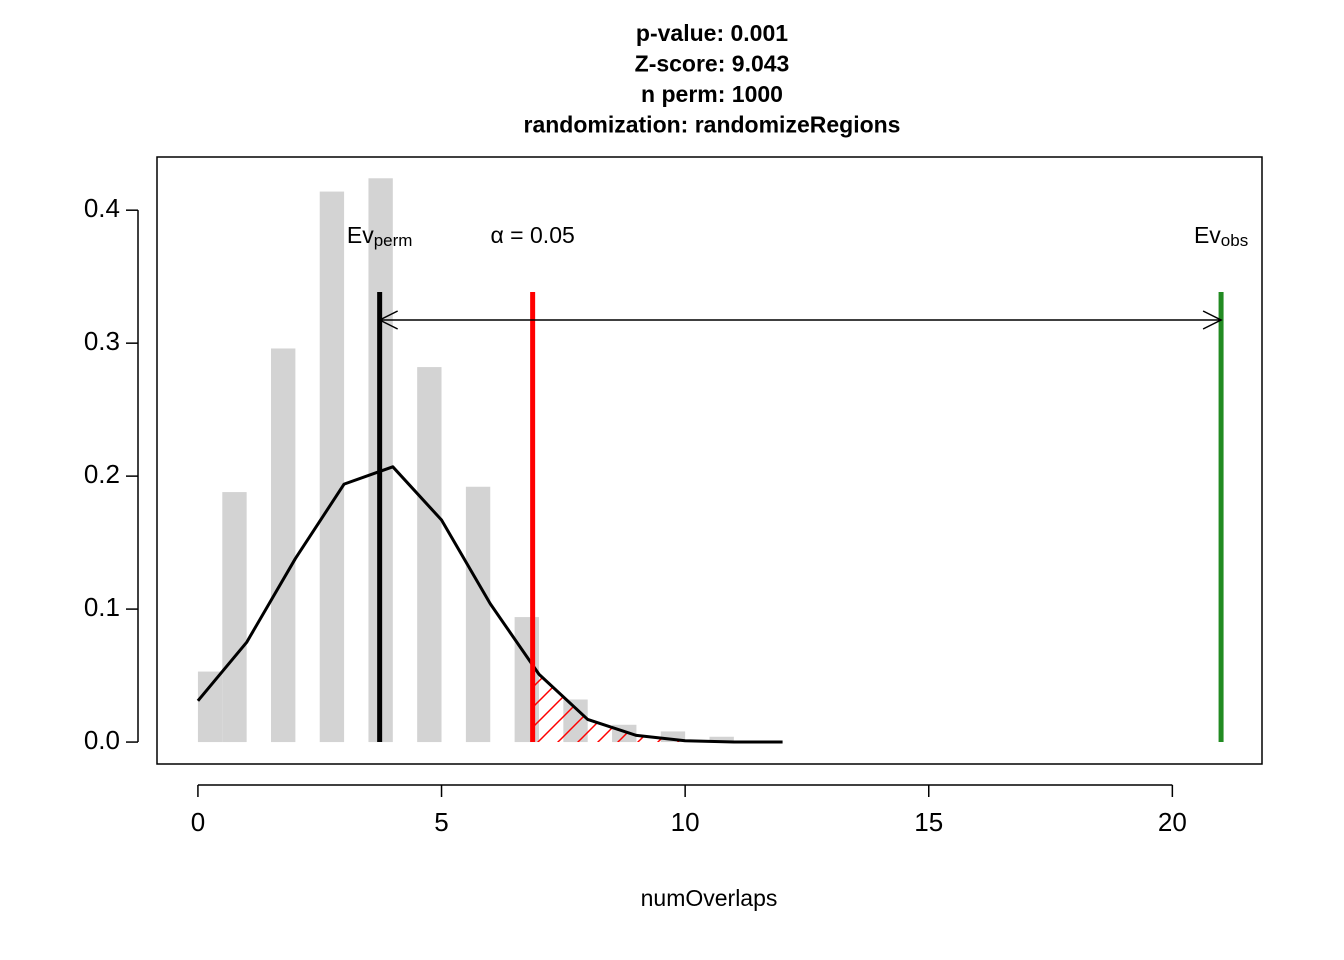 This screenshot has width=1344, height=960. I want to click on x-tick-label: 20, so click(1172, 822).